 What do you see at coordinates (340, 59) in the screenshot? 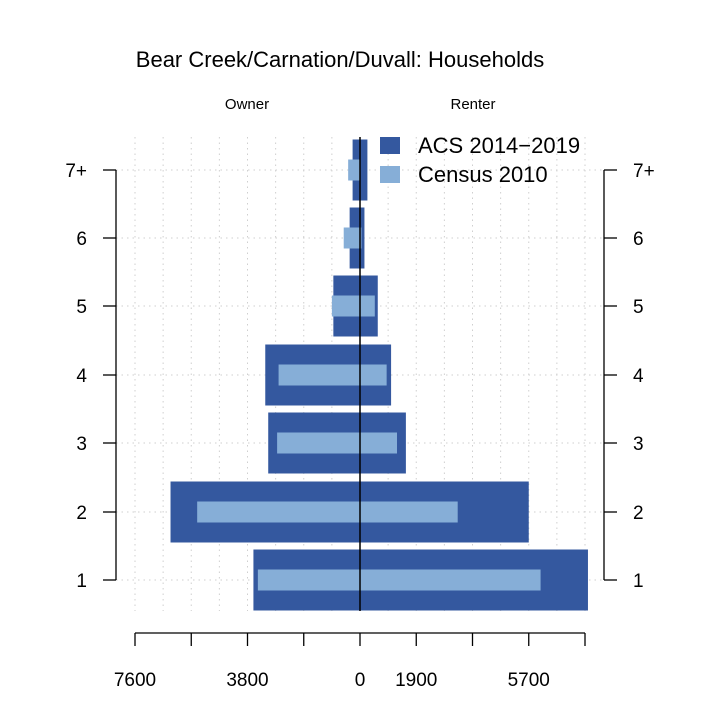
I see `chart-title: Bear Creek/Carnation/Duvall: Households` at bounding box center [340, 59].